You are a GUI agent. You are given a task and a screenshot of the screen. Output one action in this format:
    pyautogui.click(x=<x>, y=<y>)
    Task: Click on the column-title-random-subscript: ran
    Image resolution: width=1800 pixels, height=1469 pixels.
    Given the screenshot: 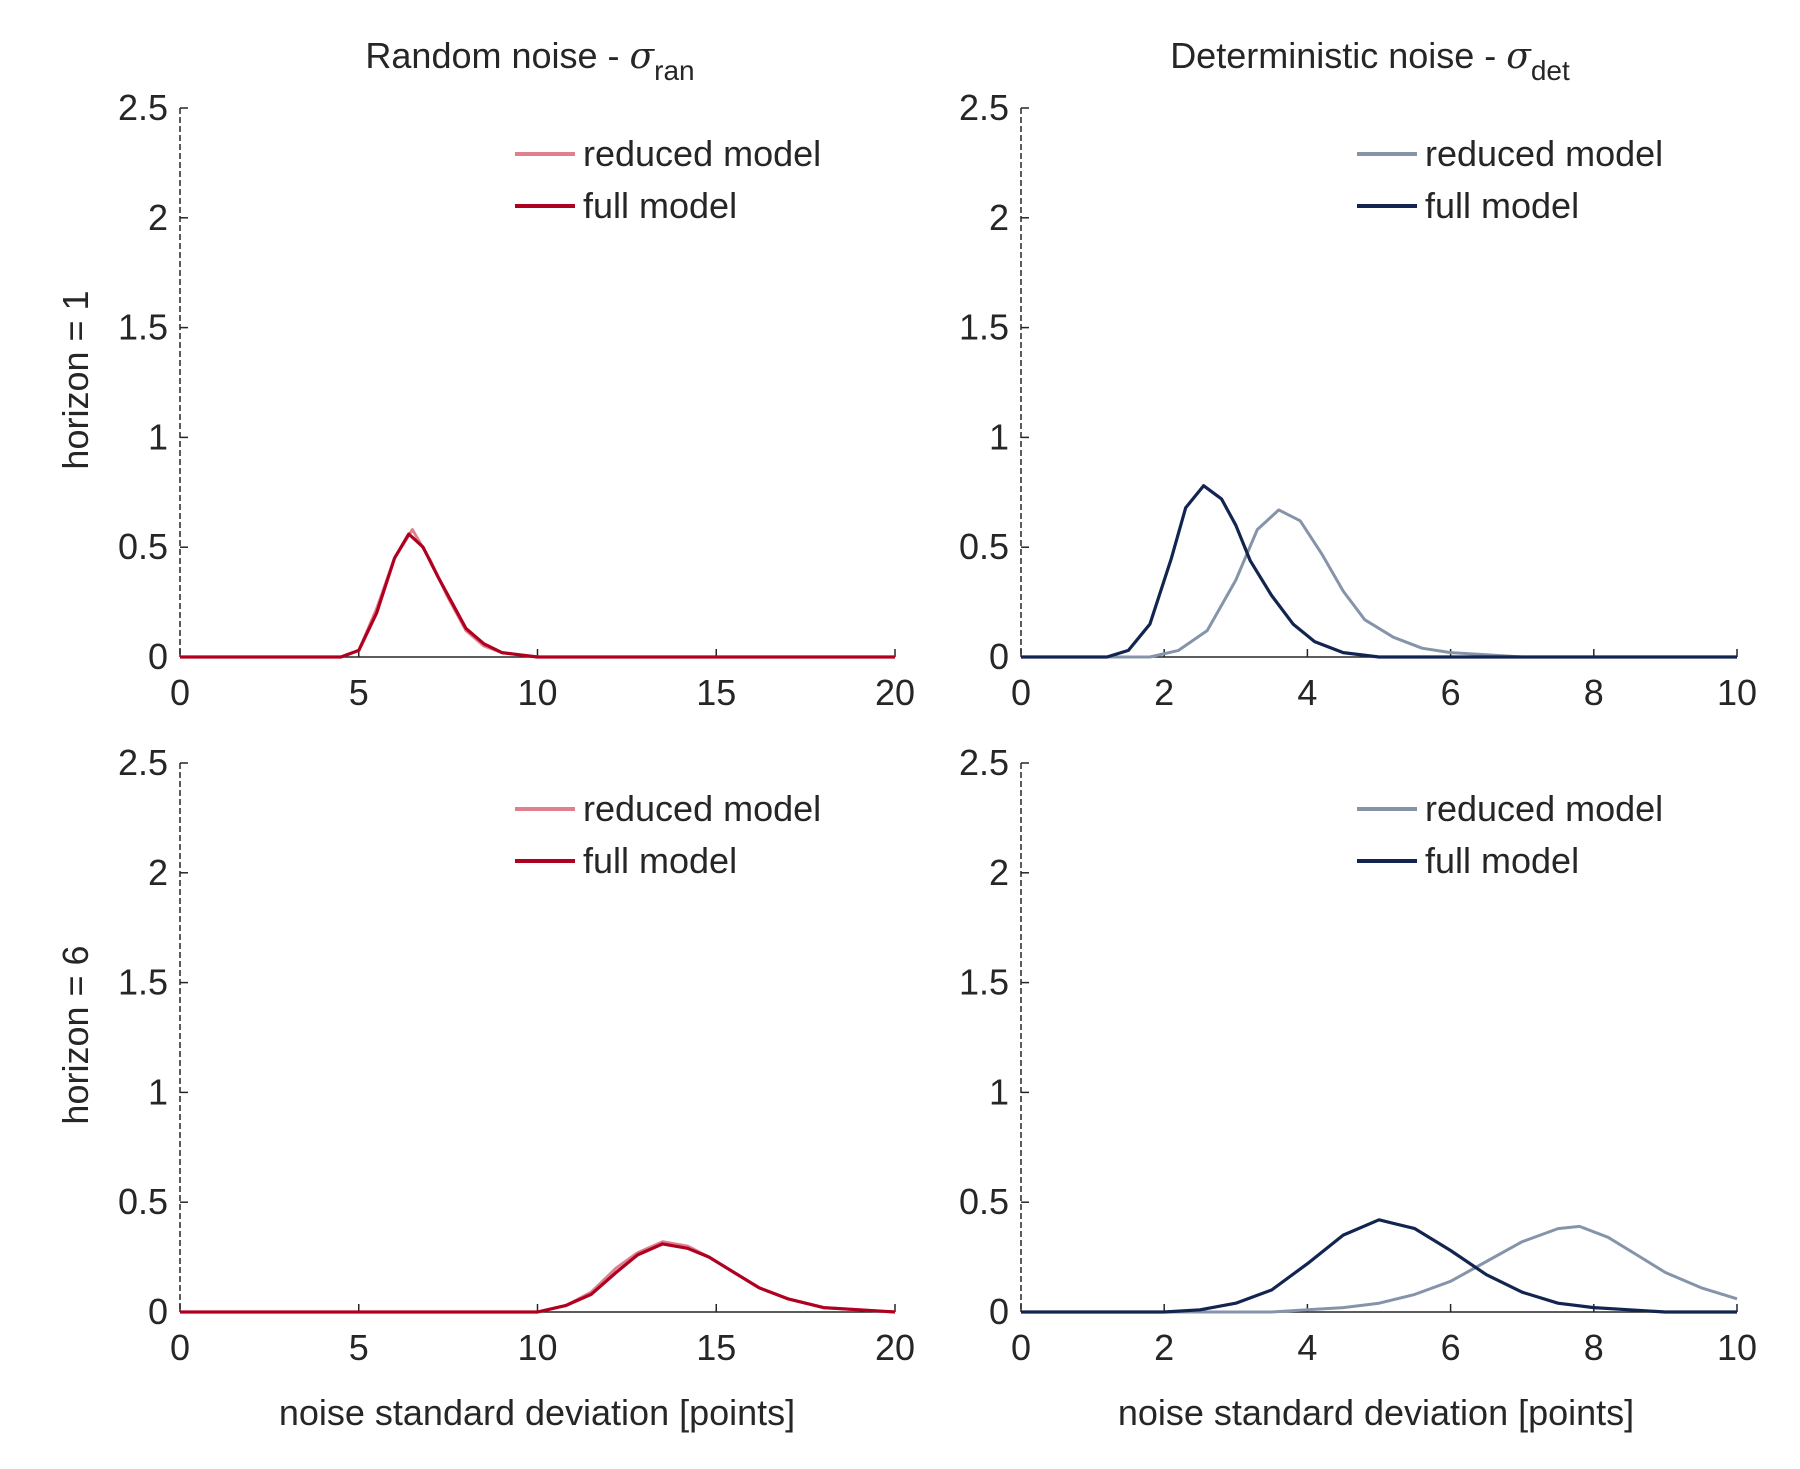 What is the action you would take?
    pyautogui.click(x=674, y=70)
    